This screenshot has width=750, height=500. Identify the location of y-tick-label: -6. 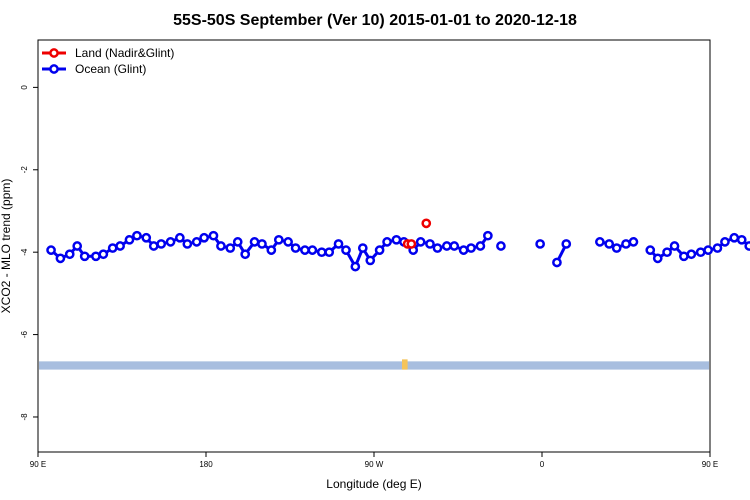
(24, 334).